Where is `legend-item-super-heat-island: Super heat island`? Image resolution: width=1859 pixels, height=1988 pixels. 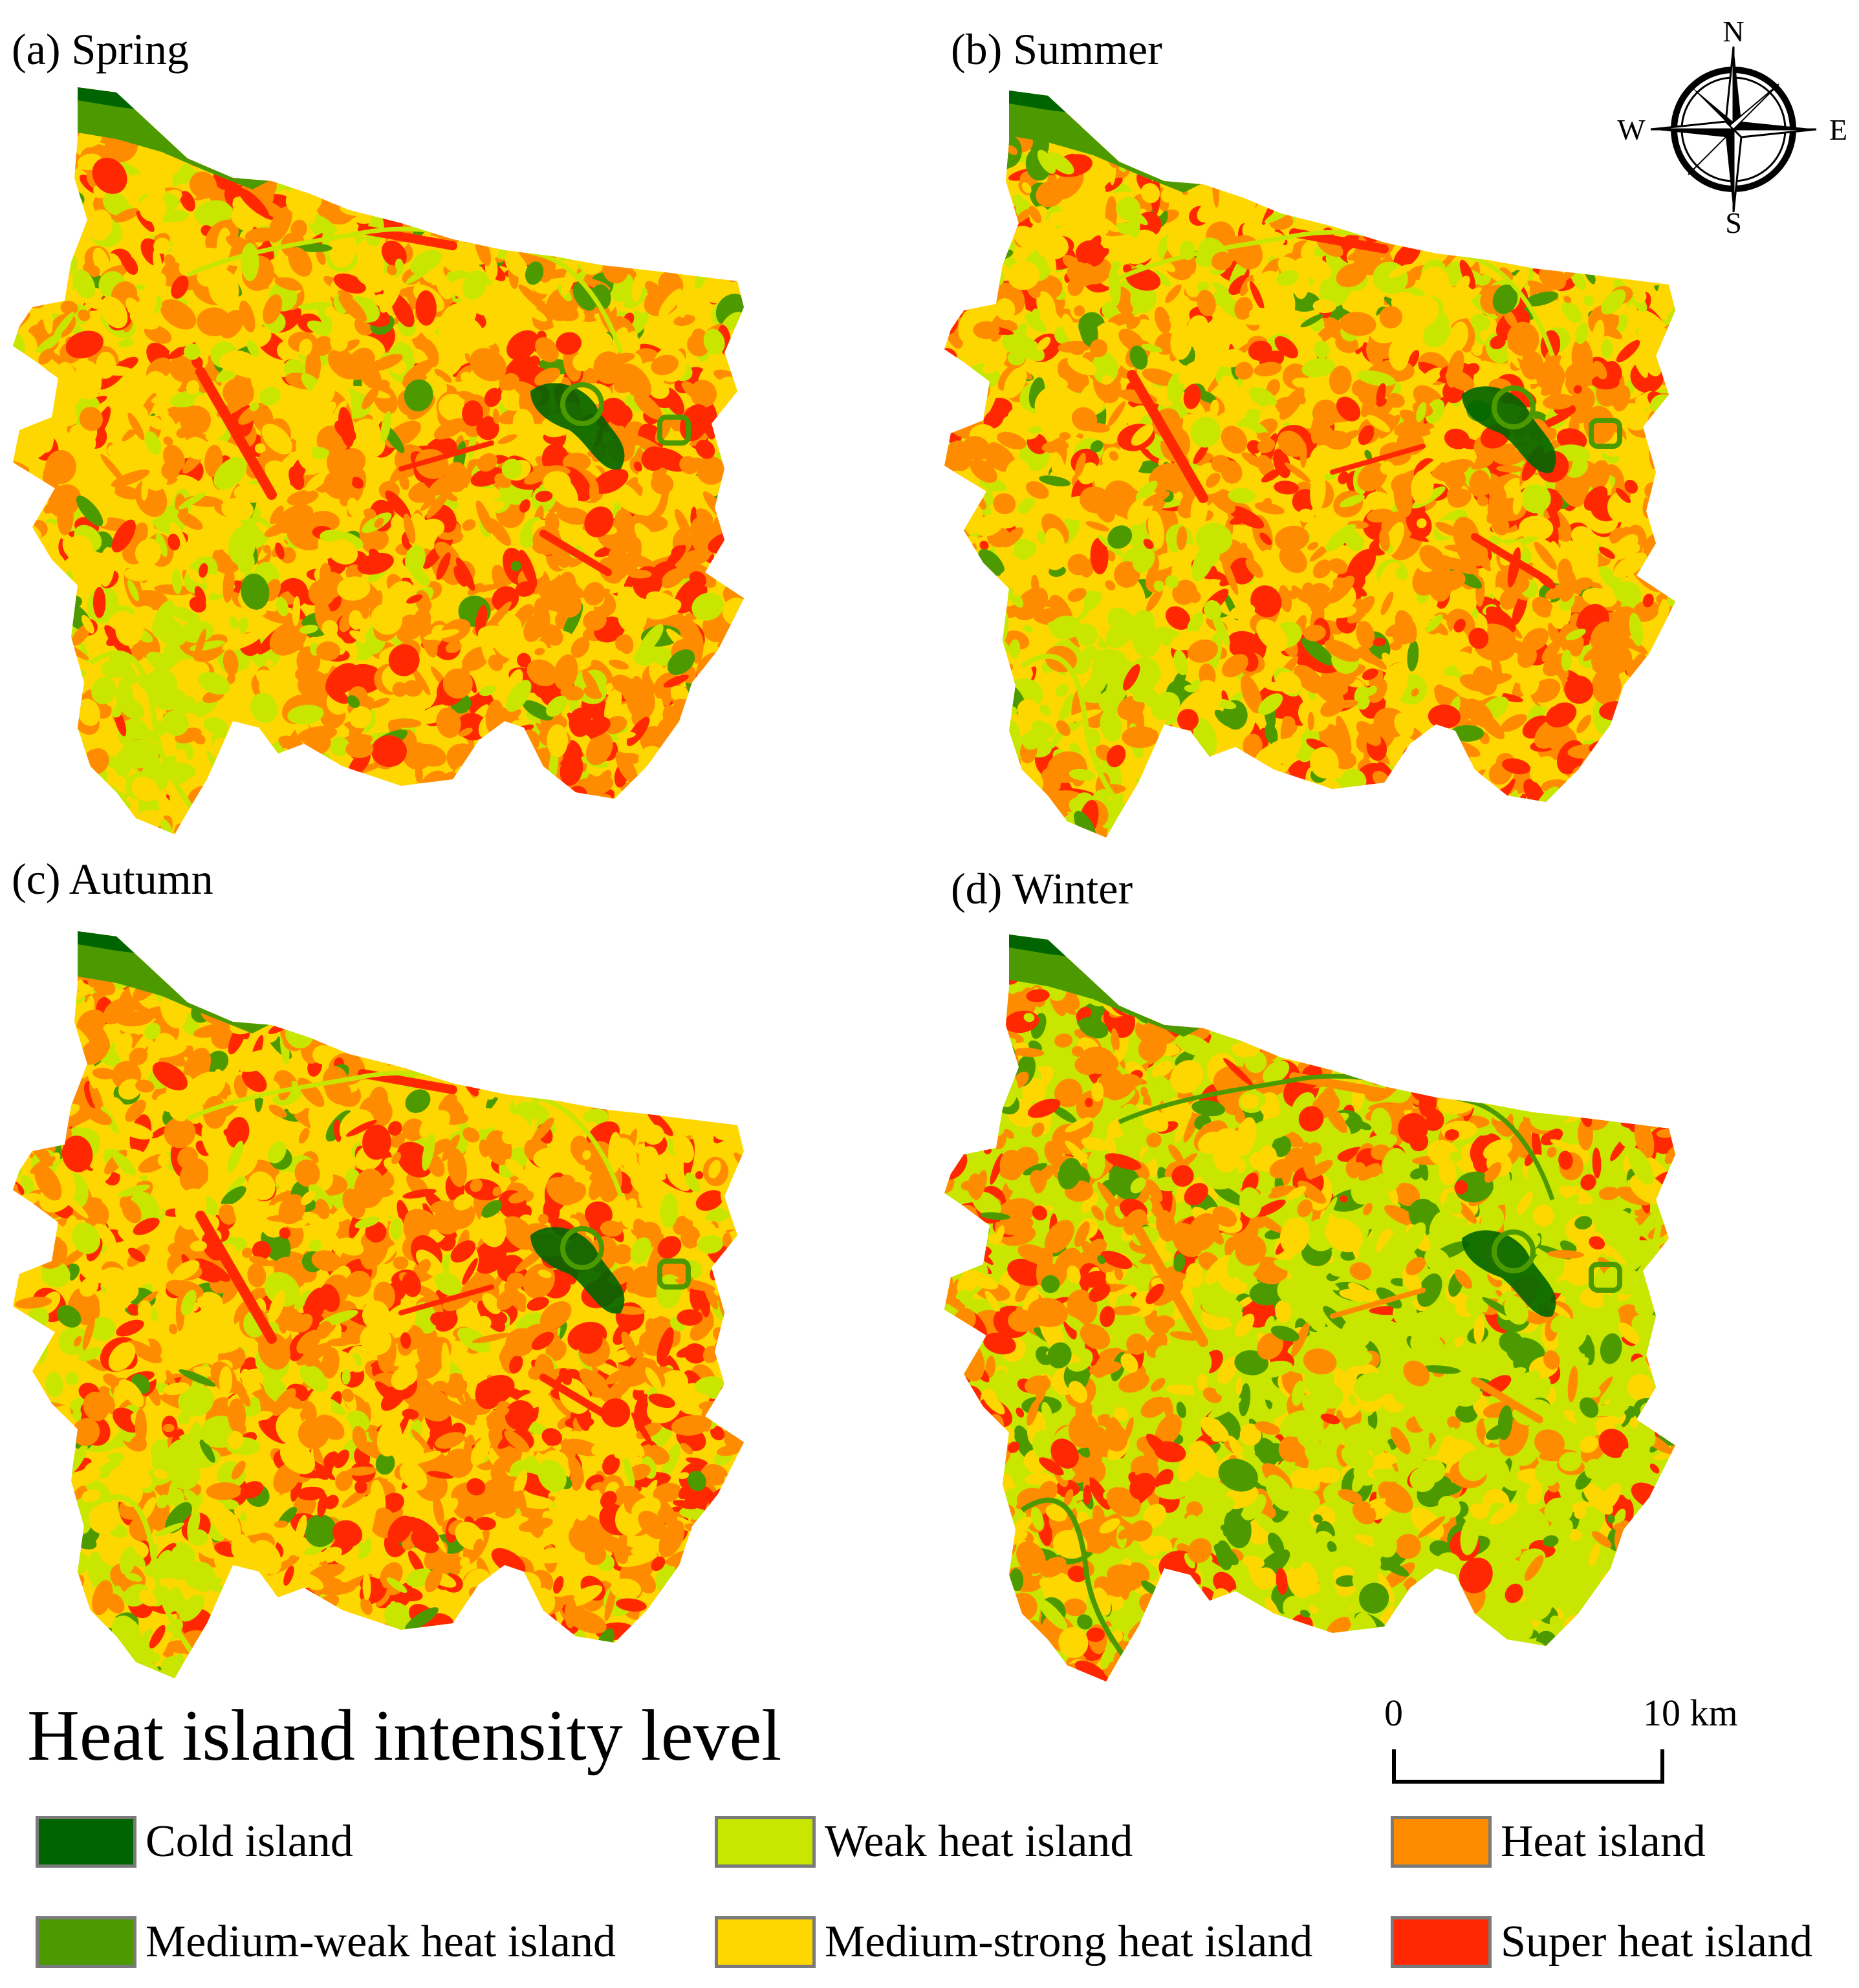
legend-item-super-heat-island: Super heat island is located at coordinates (1601, 1942).